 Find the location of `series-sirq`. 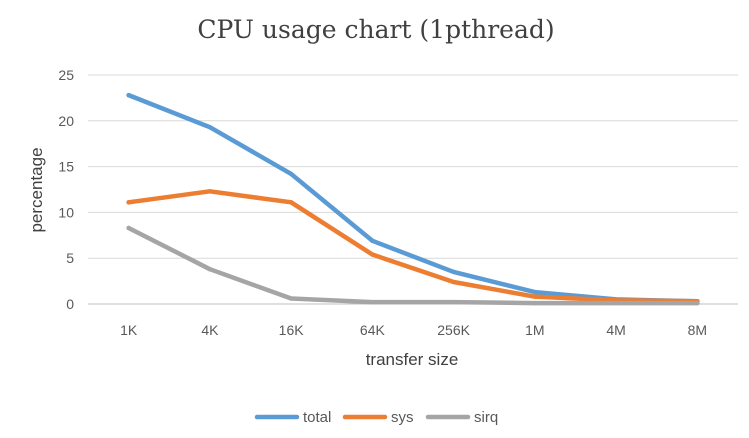

series-sirq is located at coordinates (413, 265).